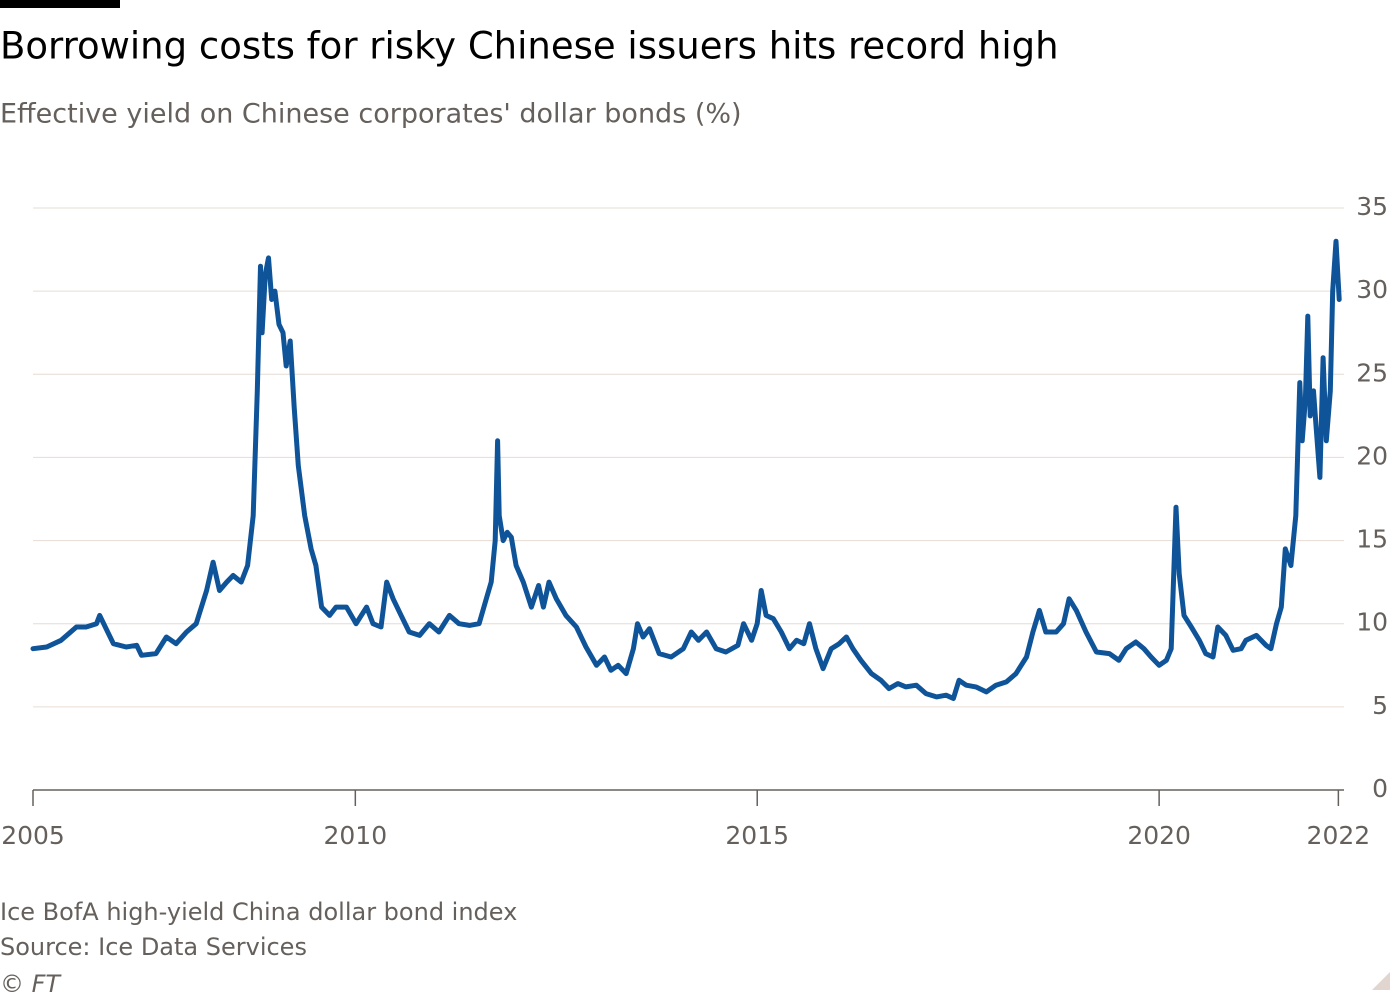  Describe the element at coordinates (757, 835) in the screenshot. I see `x-tick-label: 2015` at that location.